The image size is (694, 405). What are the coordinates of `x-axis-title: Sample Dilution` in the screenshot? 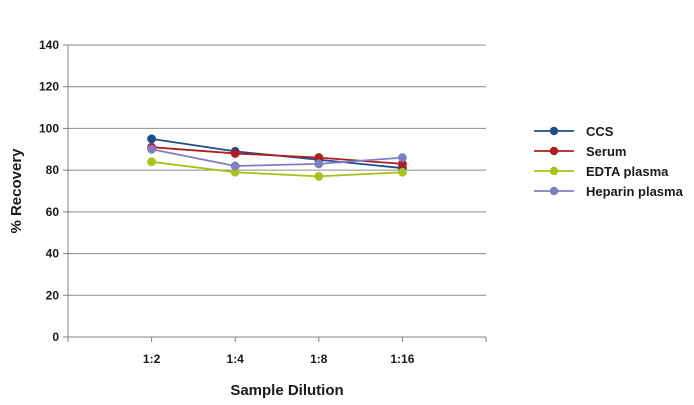 It's located at (286, 390).